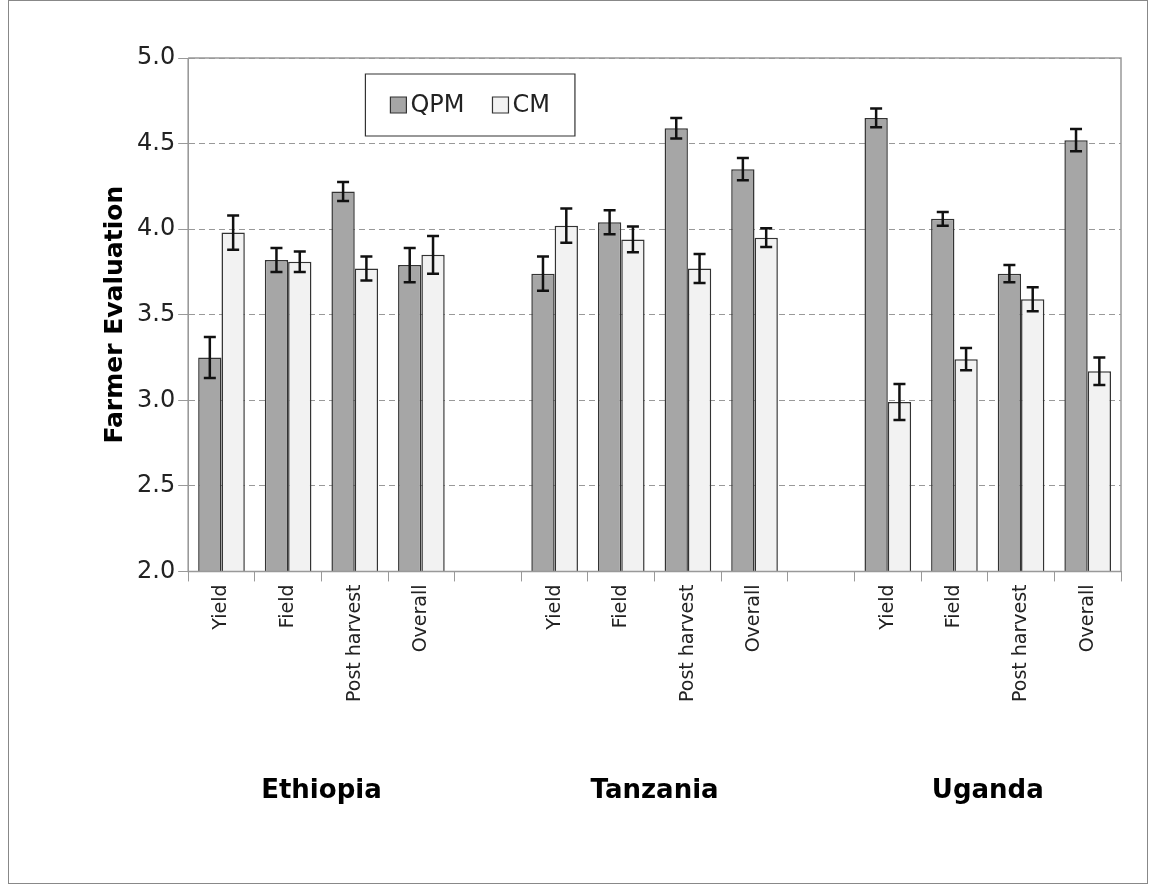 The height and width of the screenshot is (886, 1151). I want to click on y-tick-label: 4.0, so click(156, 227).